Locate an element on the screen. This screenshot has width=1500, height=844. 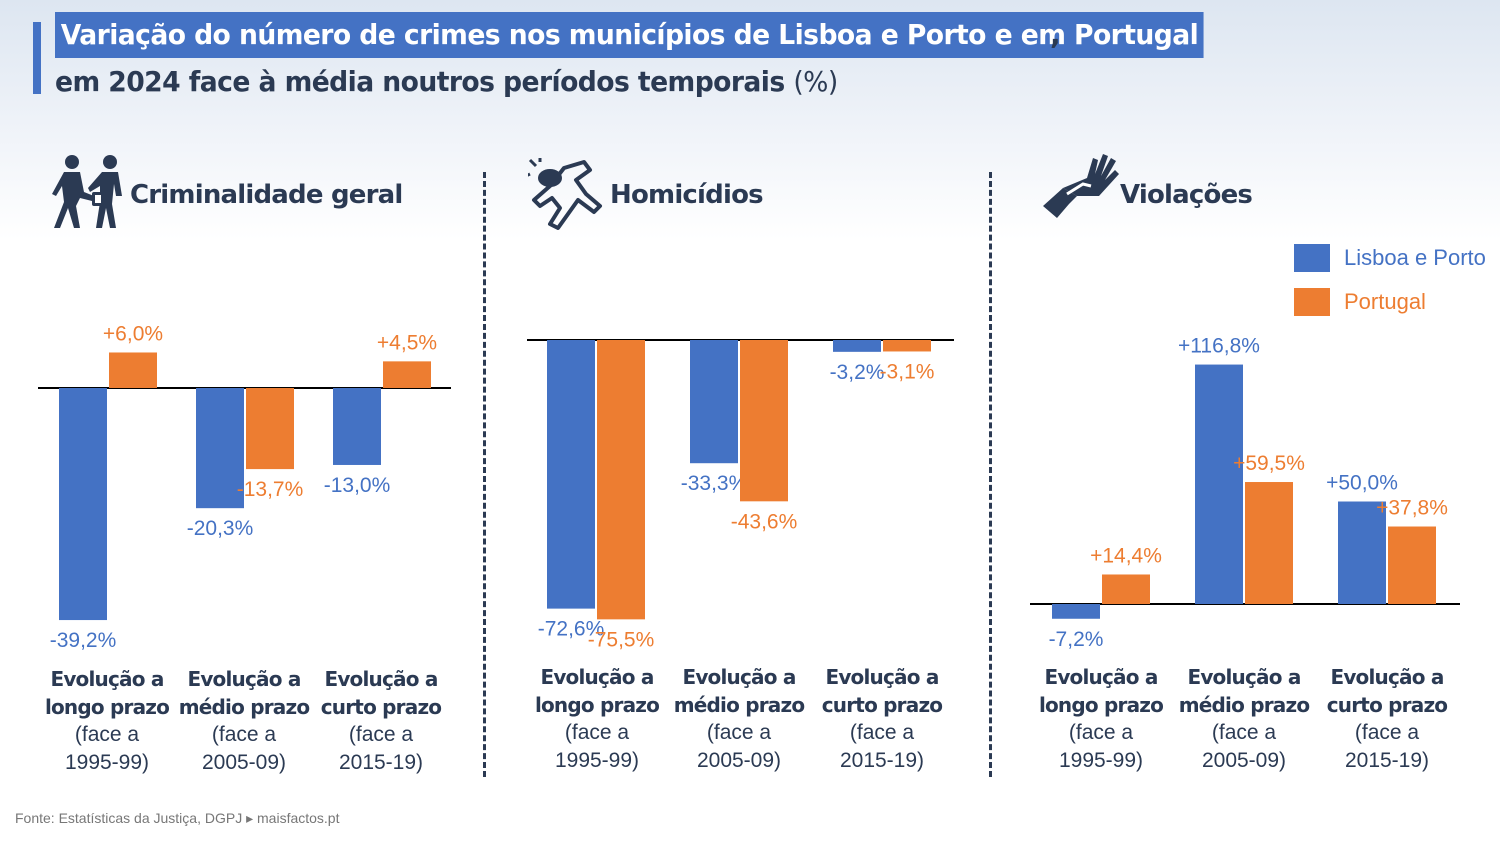
violence-icon is located at coordinates (1081, 186).